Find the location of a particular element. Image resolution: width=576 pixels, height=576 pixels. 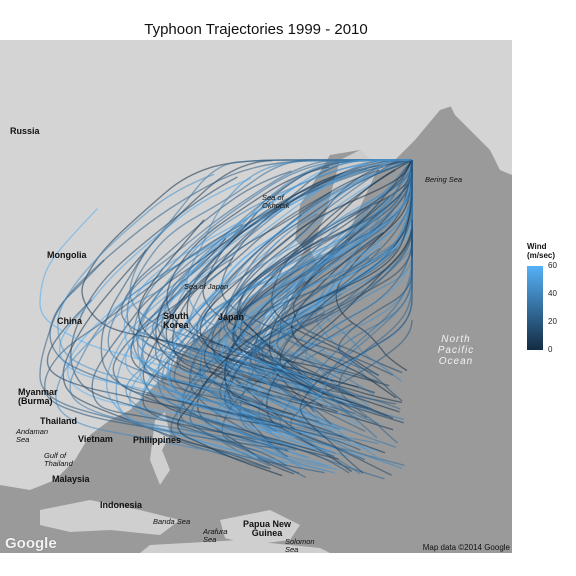

label-indonesia: Indonesia is located at coordinates (121, 505).